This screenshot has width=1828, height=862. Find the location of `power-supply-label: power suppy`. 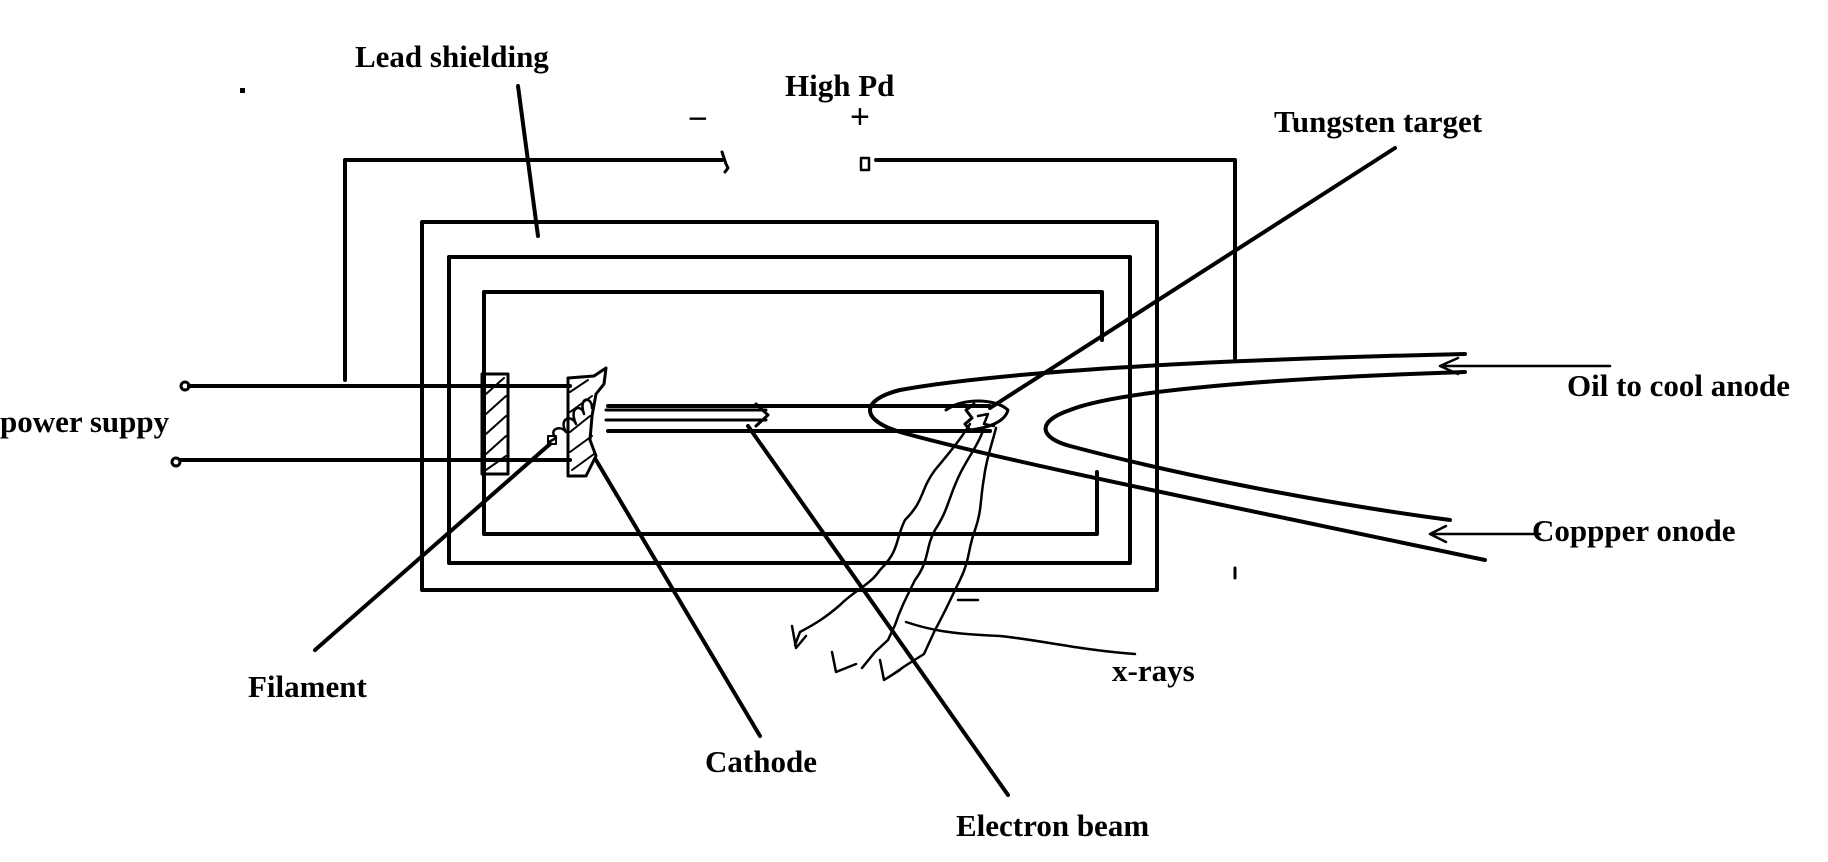

power-supply-label: power suppy is located at coordinates (85, 421).